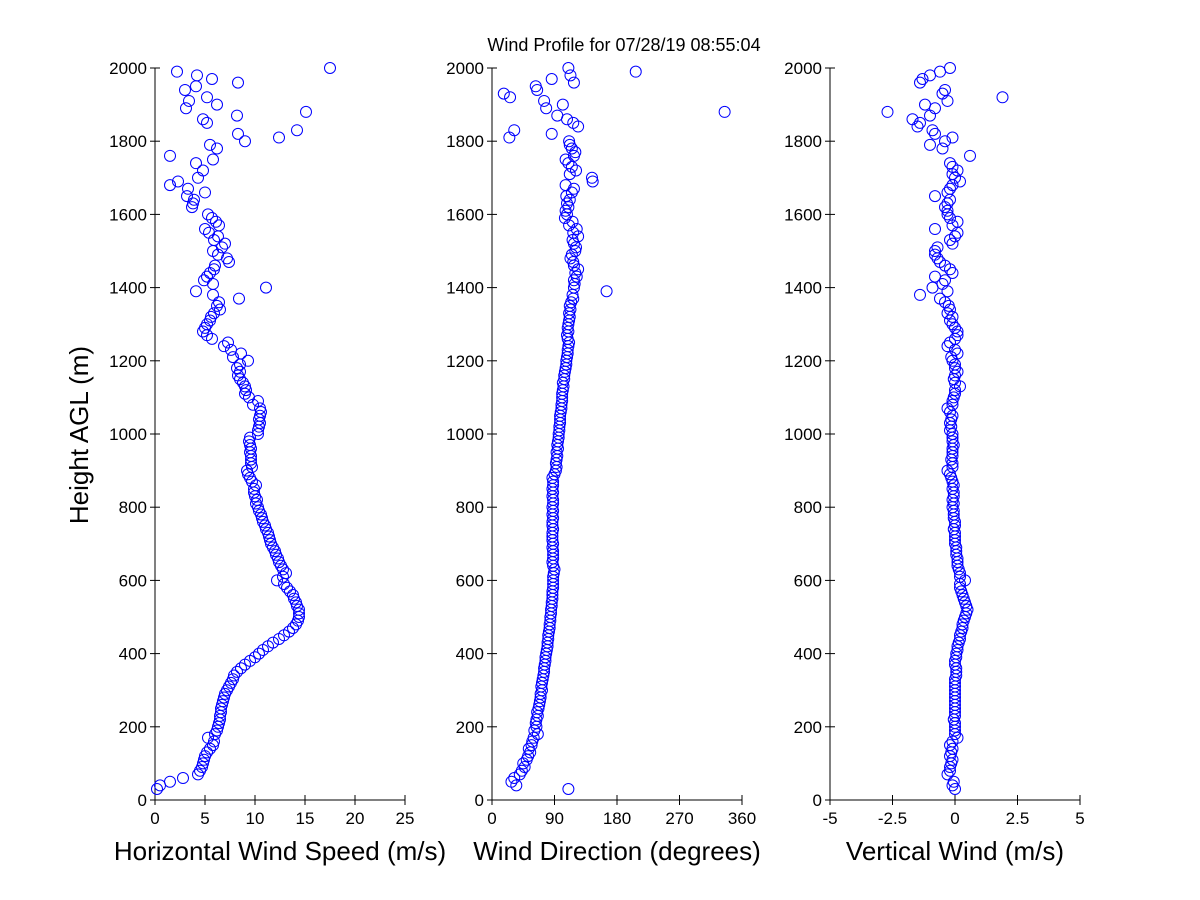 The width and height of the screenshot is (1200, 900). What do you see at coordinates (623, 45) in the screenshot?
I see `chart-title: Wind Profile for 07/28/19 08:55:04` at bounding box center [623, 45].